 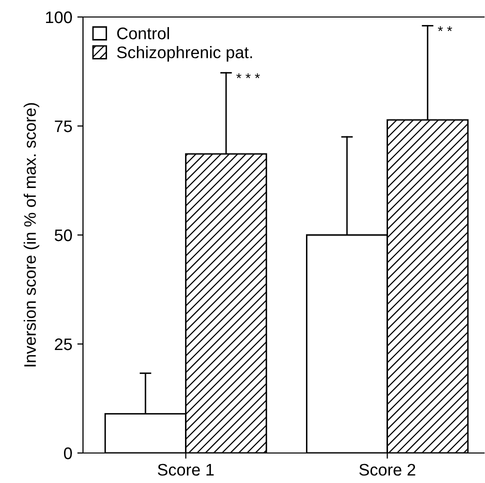 What do you see at coordinates (248, 75) in the screenshot?
I see `annotation: * * *` at bounding box center [248, 75].